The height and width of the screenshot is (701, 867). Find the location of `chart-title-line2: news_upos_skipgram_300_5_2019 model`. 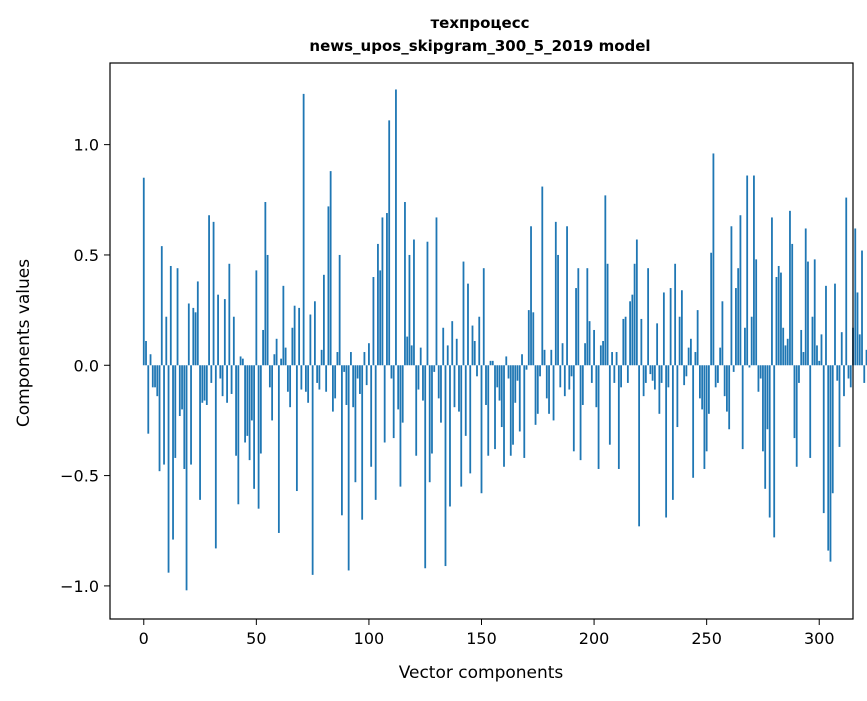

chart-title-line2: news_upos_skipgram_300_5_2019 model is located at coordinates (479, 46).